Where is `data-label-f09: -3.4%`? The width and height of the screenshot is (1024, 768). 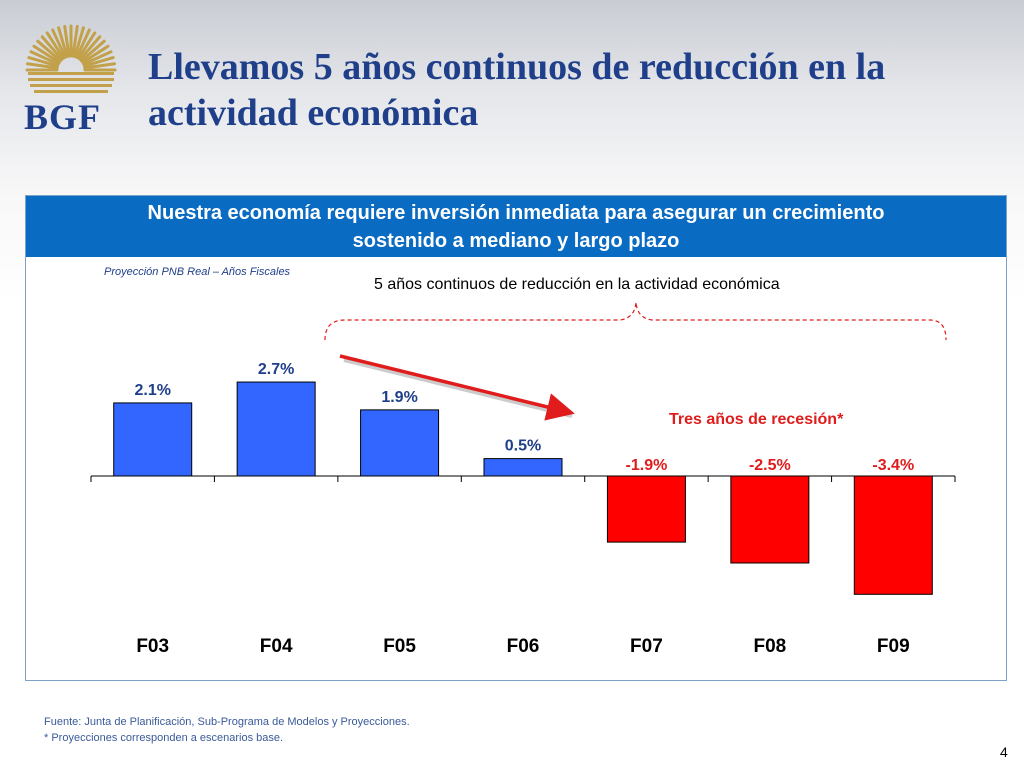 data-label-f09: -3.4% is located at coordinates (893, 465).